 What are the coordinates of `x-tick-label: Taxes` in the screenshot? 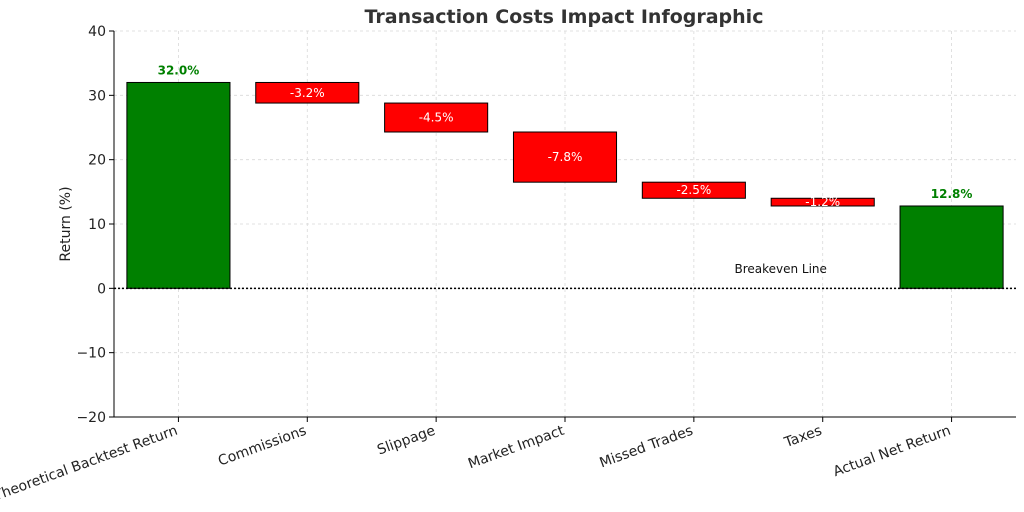 It's located at (802, 437).